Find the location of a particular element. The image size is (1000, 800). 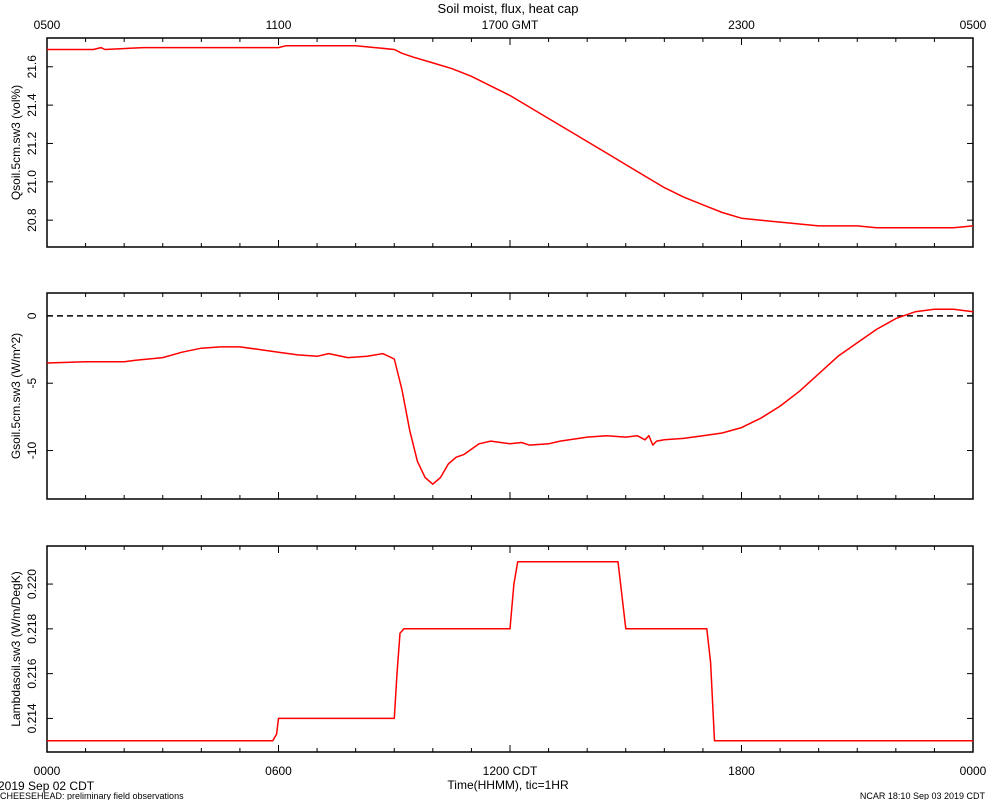

top-tick-label: 1100 is located at coordinates (279, 25).